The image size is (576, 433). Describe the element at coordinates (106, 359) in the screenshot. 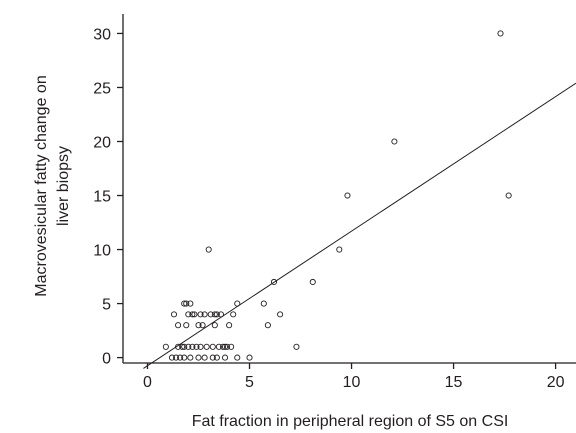

I see `y-tick-label: 0` at that location.